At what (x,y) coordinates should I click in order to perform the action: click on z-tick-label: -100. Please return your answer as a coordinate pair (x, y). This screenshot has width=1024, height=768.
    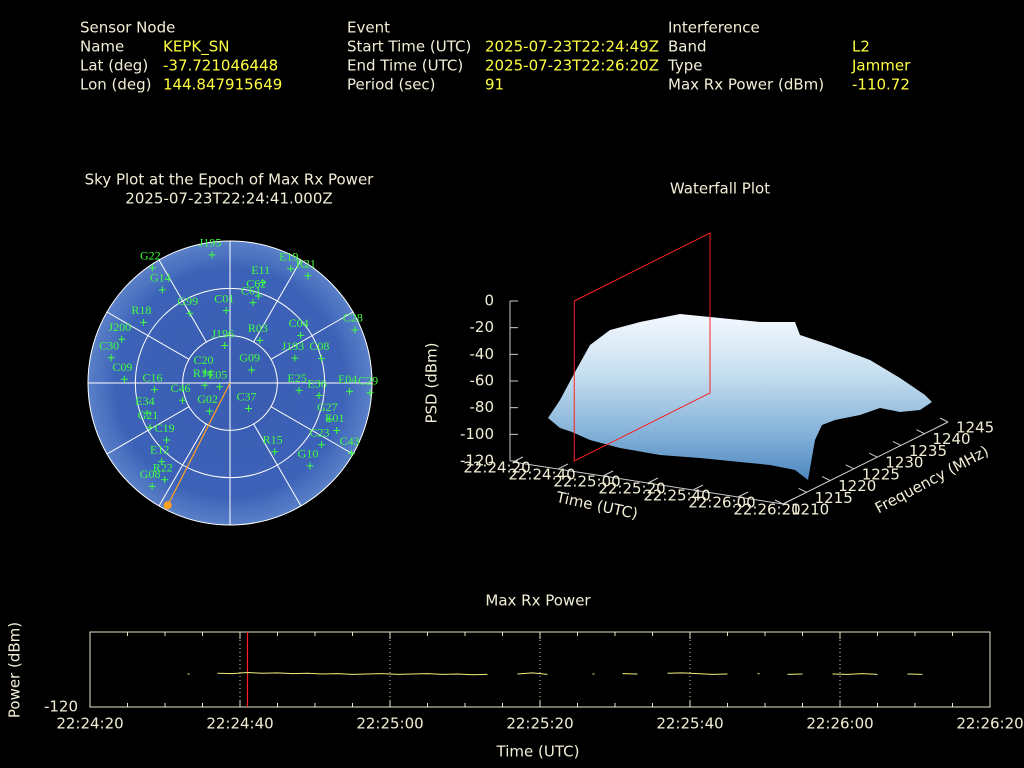
    Looking at the image, I should click on (477, 434).